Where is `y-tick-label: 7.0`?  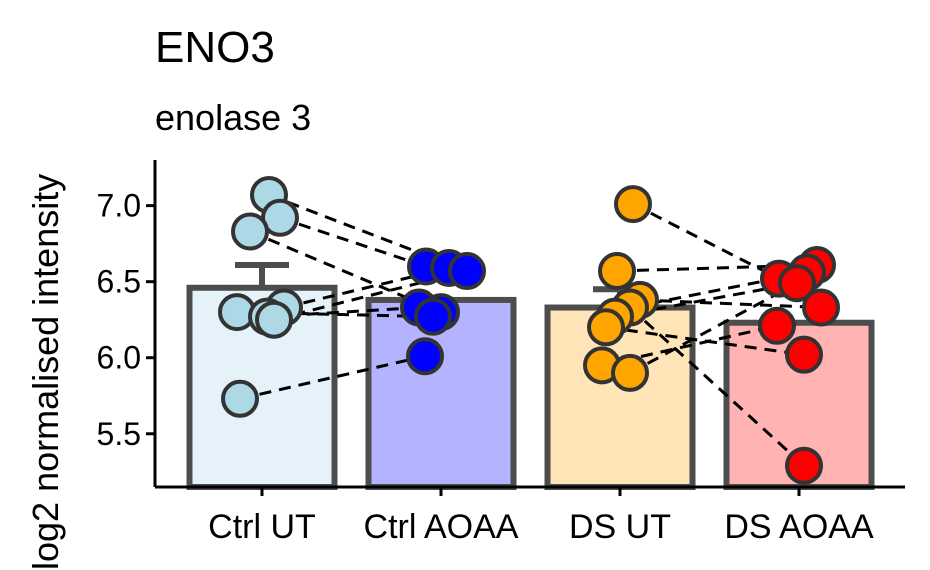
y-tick-label: 7.0 is located at coordinates (119, 206).